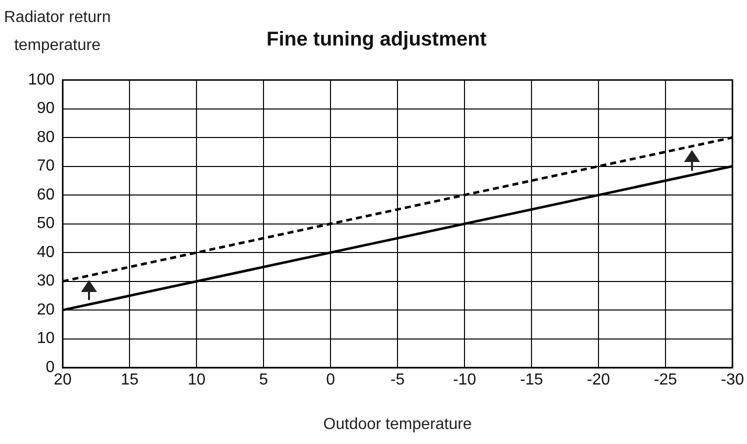  I want to click on y-tick-label: 70, so click(45, 166).